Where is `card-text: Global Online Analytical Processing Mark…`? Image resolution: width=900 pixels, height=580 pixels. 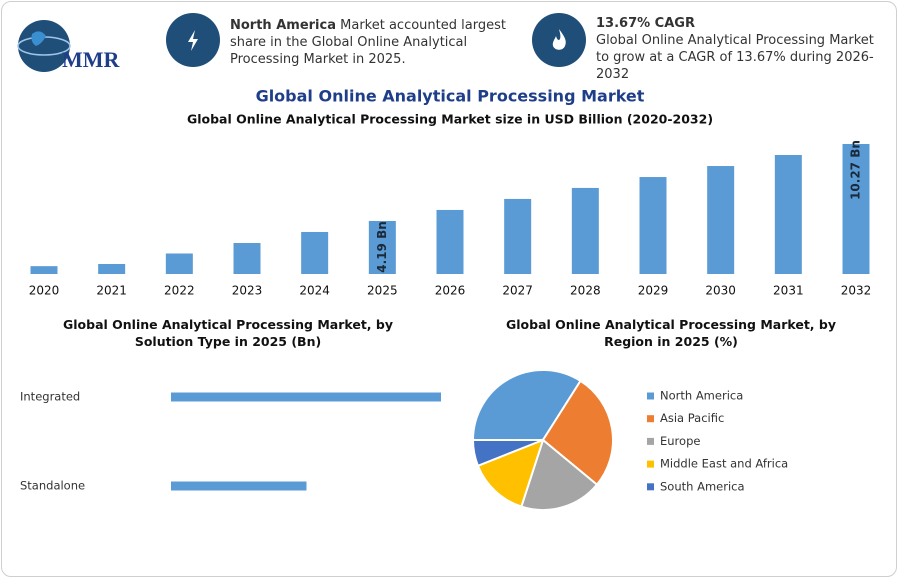 card-text: Global Online Analytical Processing Mark… is located at coordinates (735, 57).